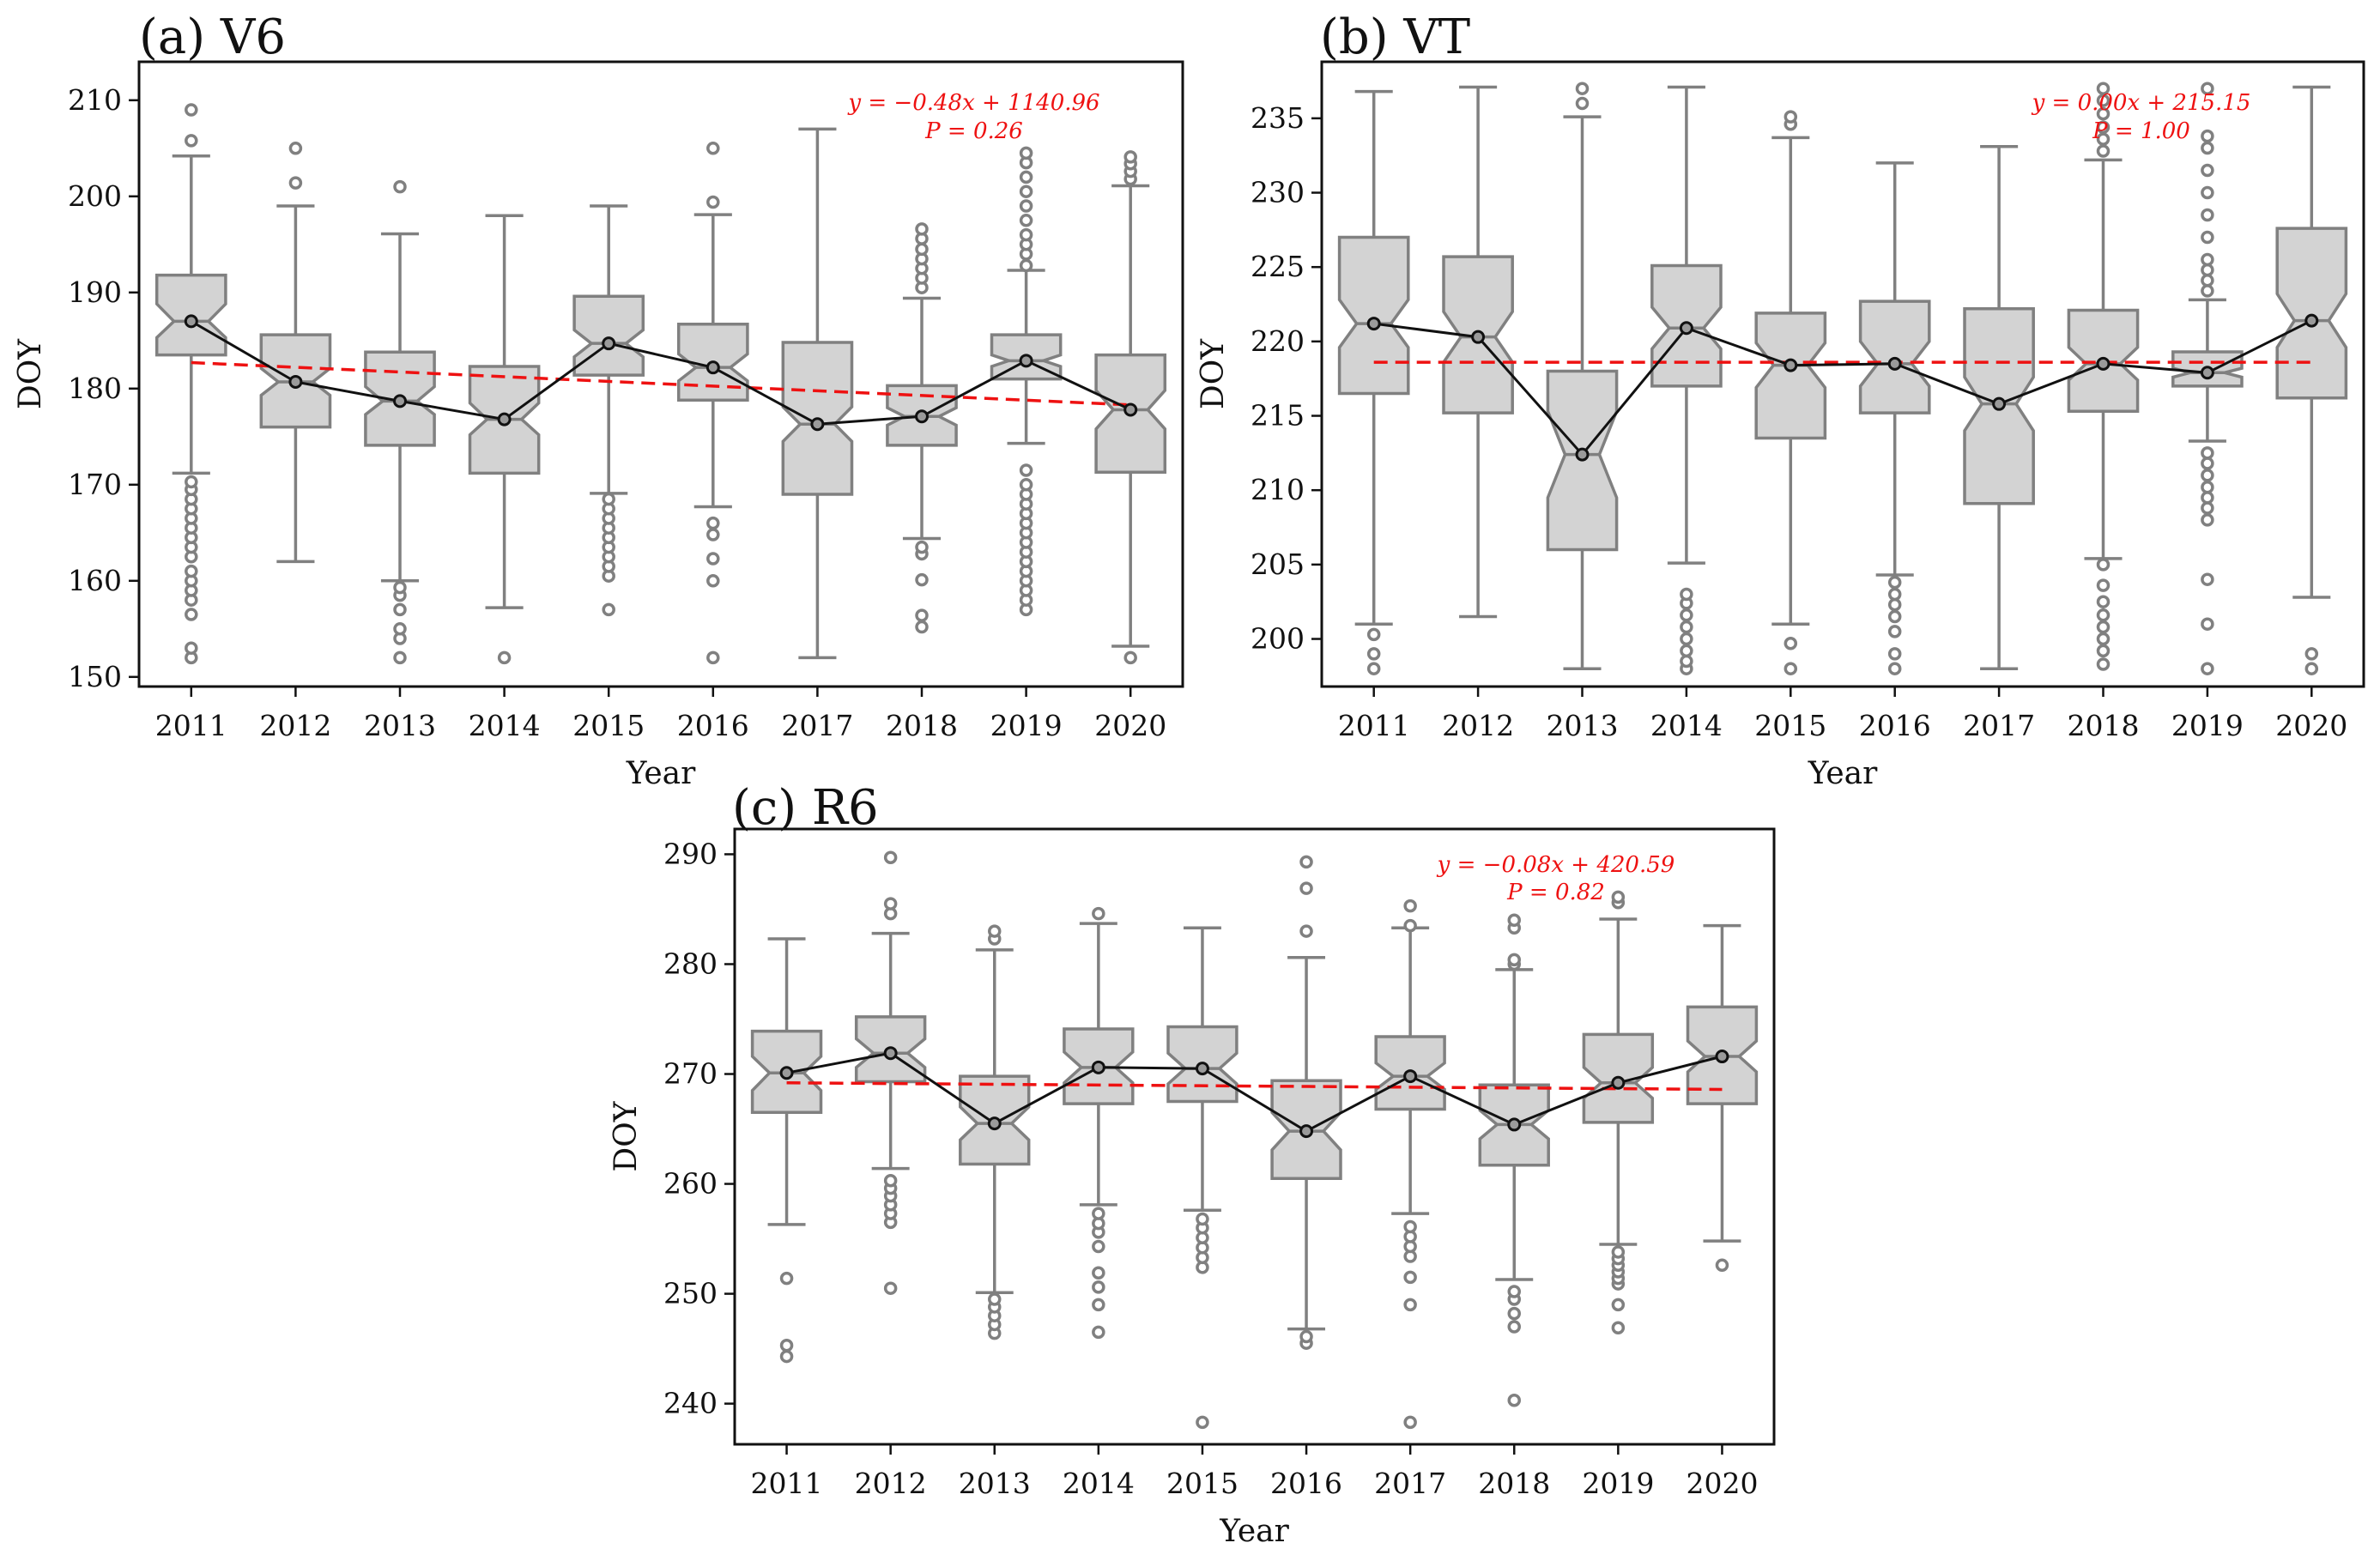  What do you see at coordinates (30, 373) in the screenshot?
I see `y-axis-label: DOY` at bounding box center [30, 373].